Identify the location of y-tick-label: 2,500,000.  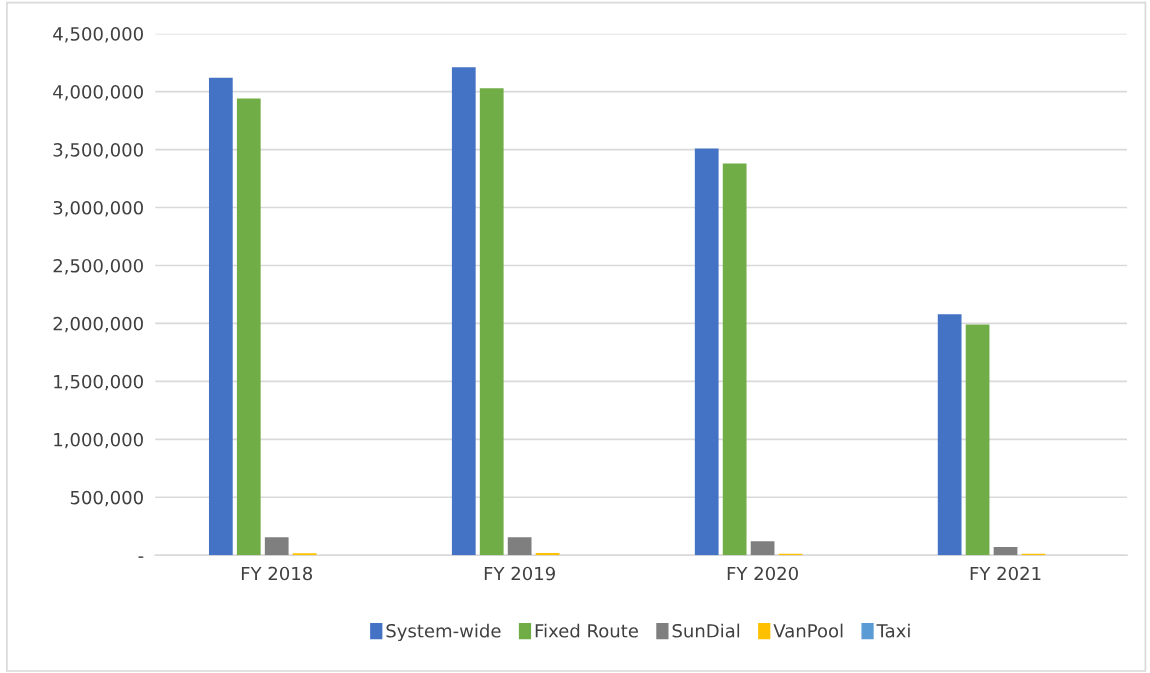
(98, 266).